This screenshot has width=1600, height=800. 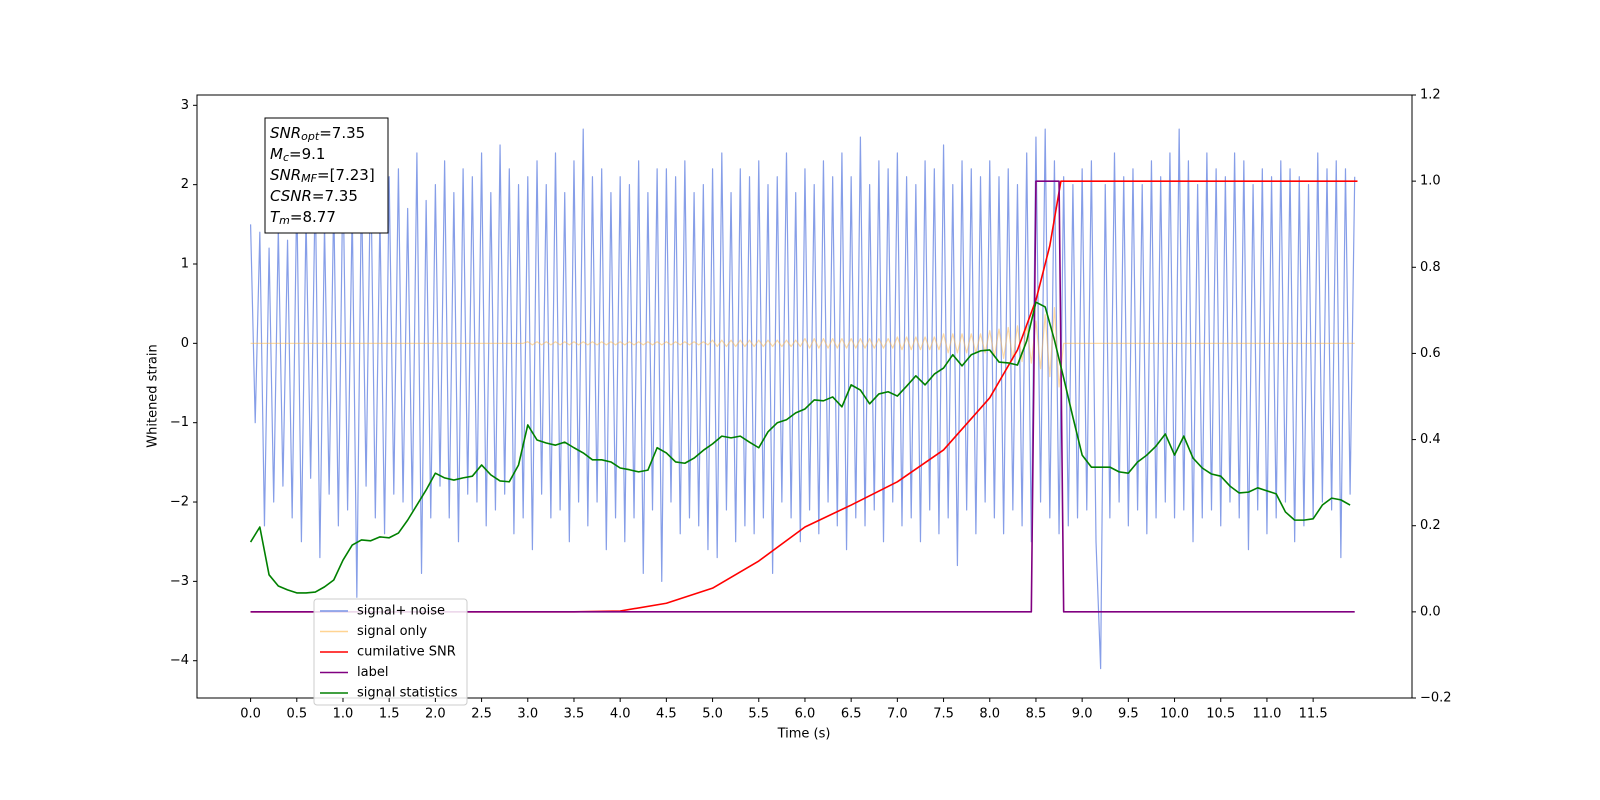 I want to click on x-tick-label: 3.5, so click(x=574, y=714).